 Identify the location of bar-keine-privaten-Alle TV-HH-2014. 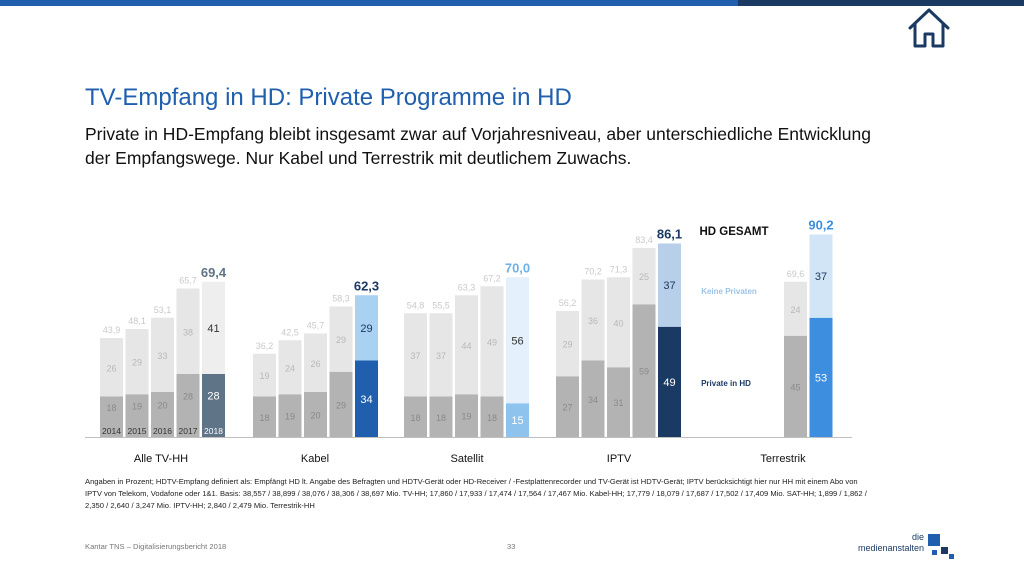
(111, 367).